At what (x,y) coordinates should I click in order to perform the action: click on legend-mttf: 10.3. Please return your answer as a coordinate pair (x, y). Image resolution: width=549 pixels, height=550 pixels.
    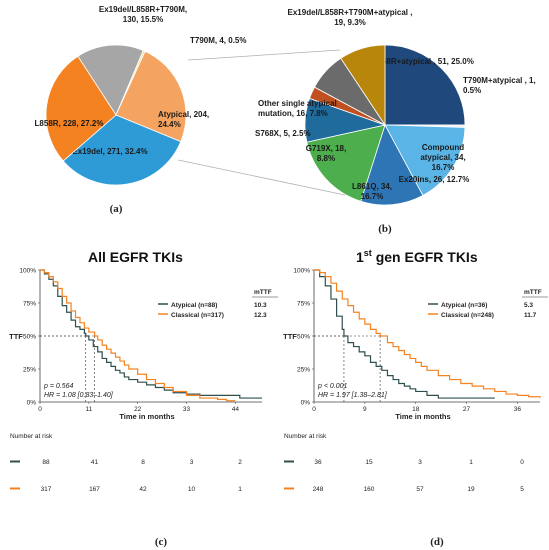
    Looking at the image, I should click on (260, 305).